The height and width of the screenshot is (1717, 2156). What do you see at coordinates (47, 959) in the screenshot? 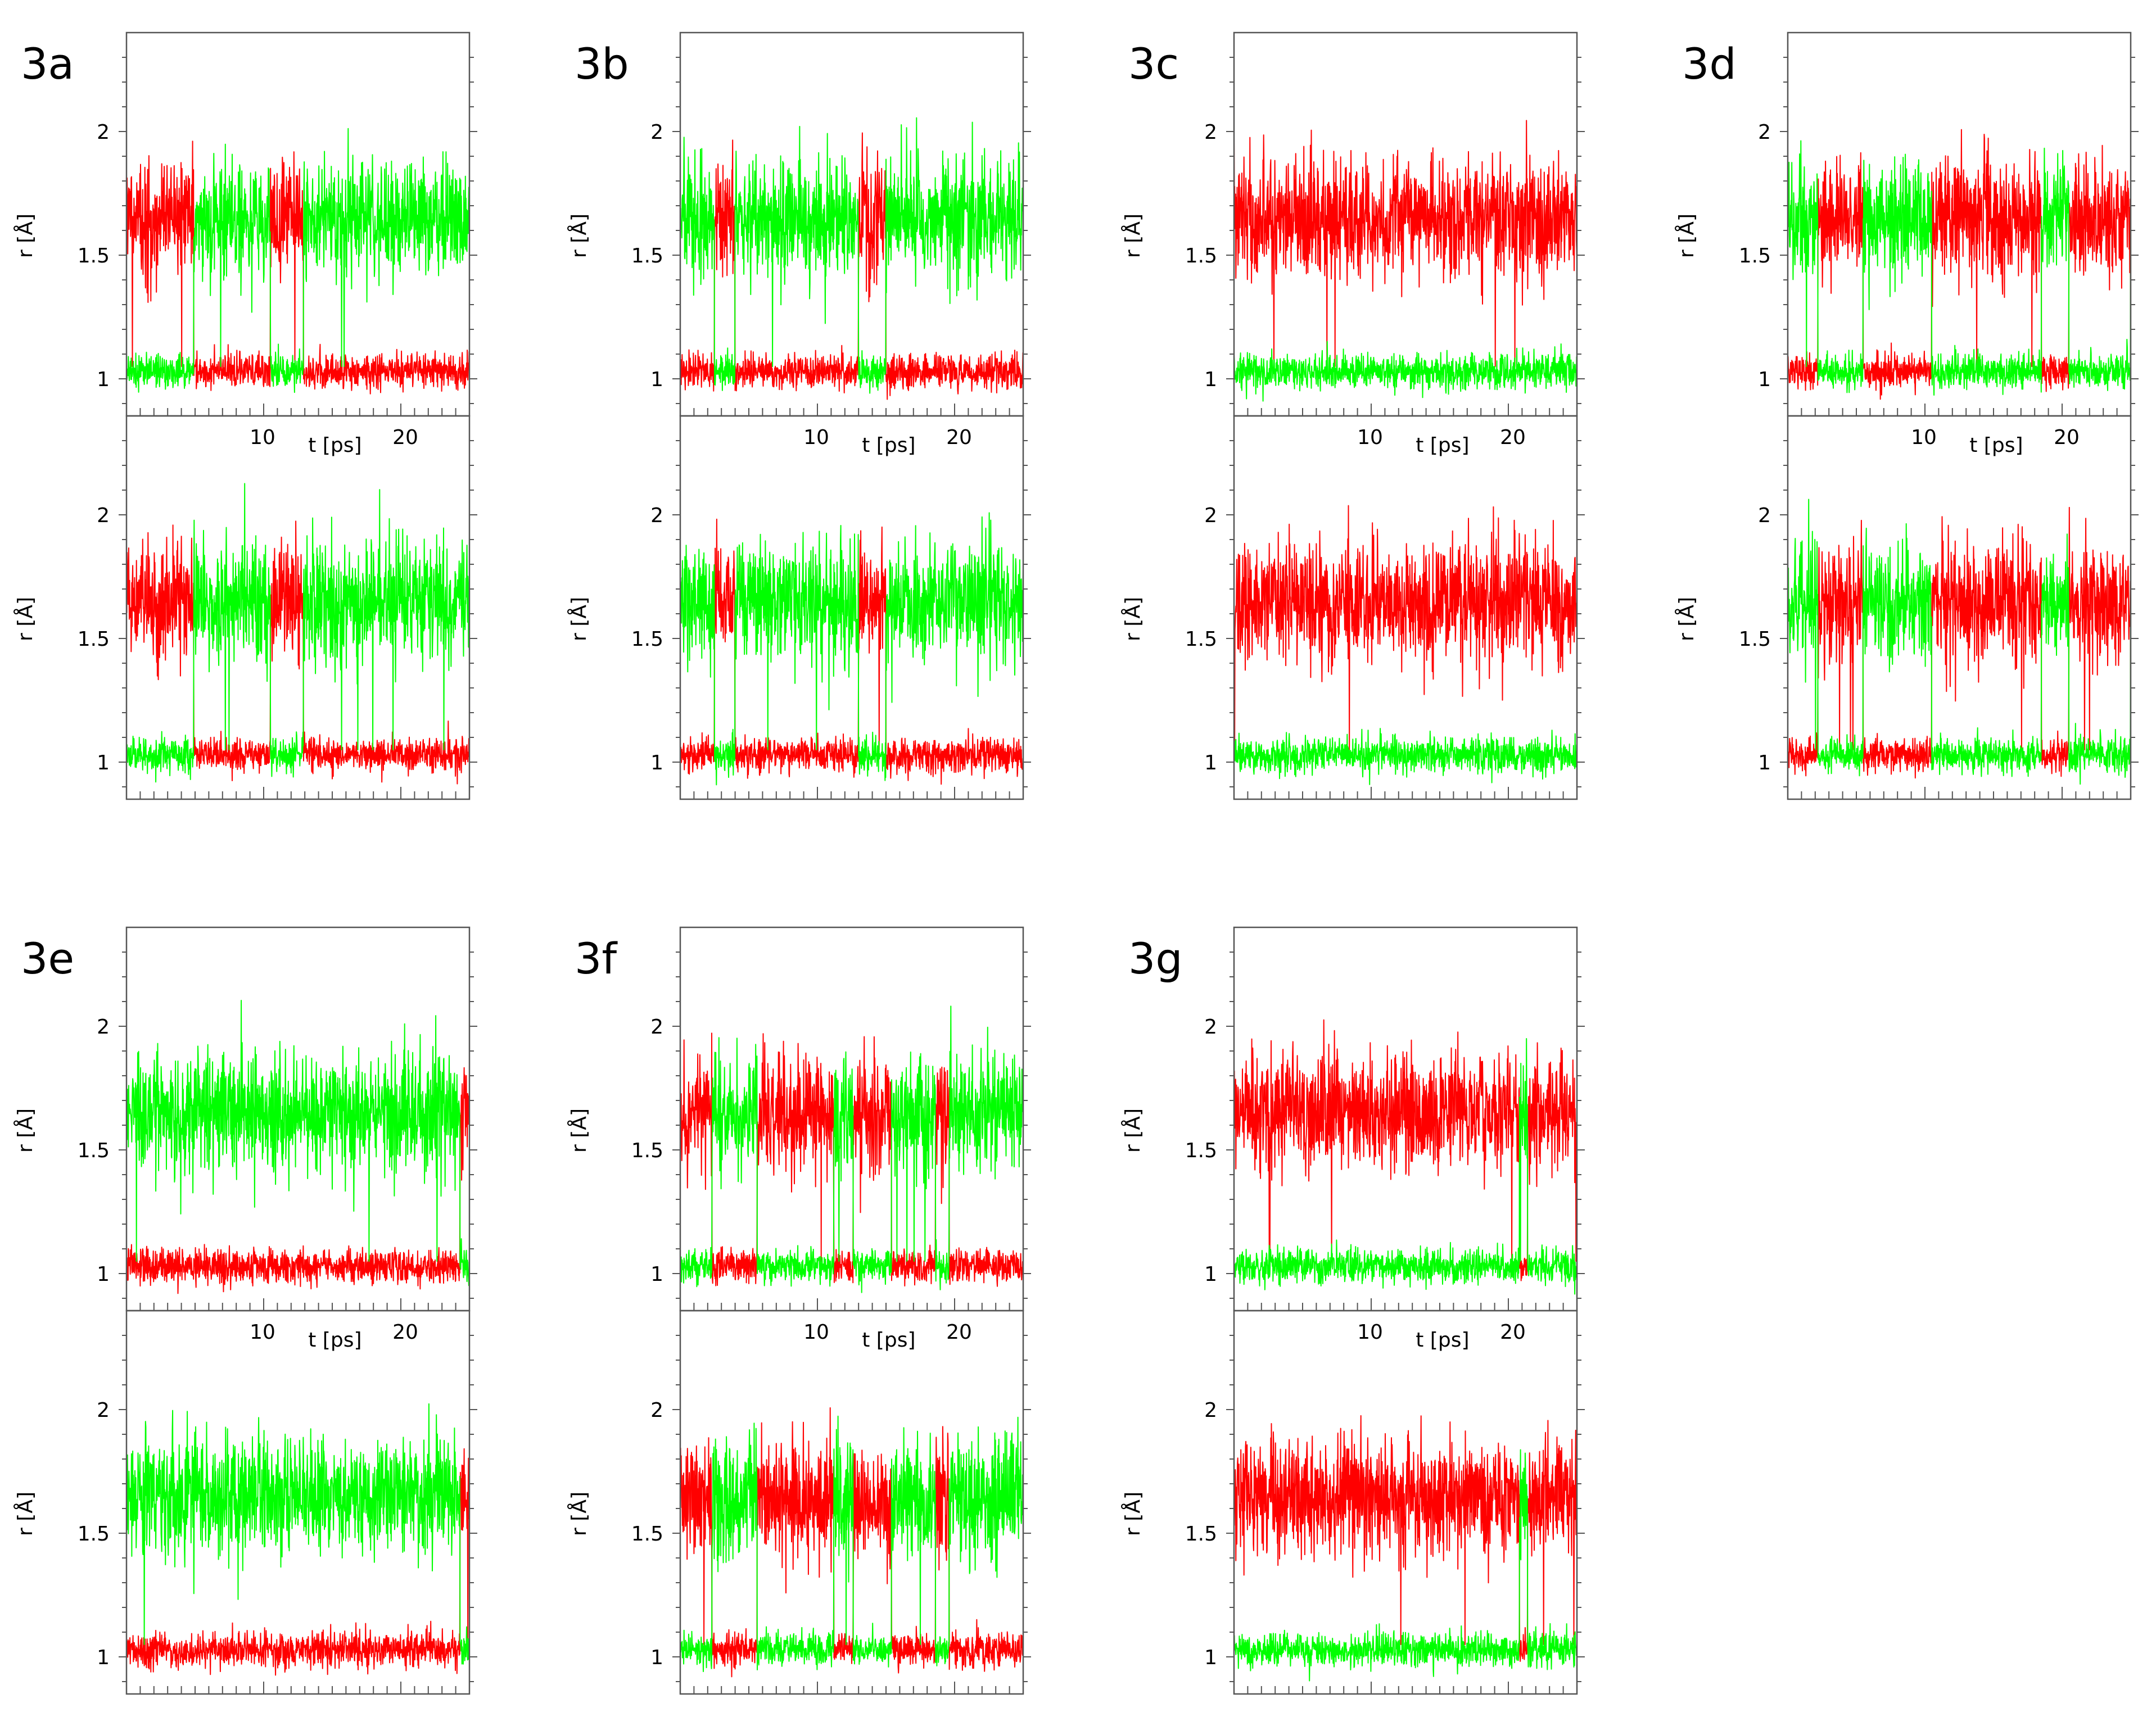
I see `panel-label: 3e` at bounding box center [47, 959].